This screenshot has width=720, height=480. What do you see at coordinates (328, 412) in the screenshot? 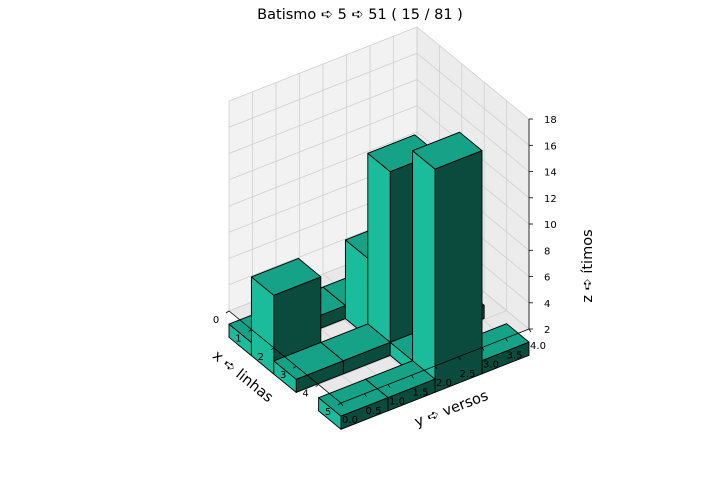
I see `x-tick-label: 5` at bounding box center [328, 412].